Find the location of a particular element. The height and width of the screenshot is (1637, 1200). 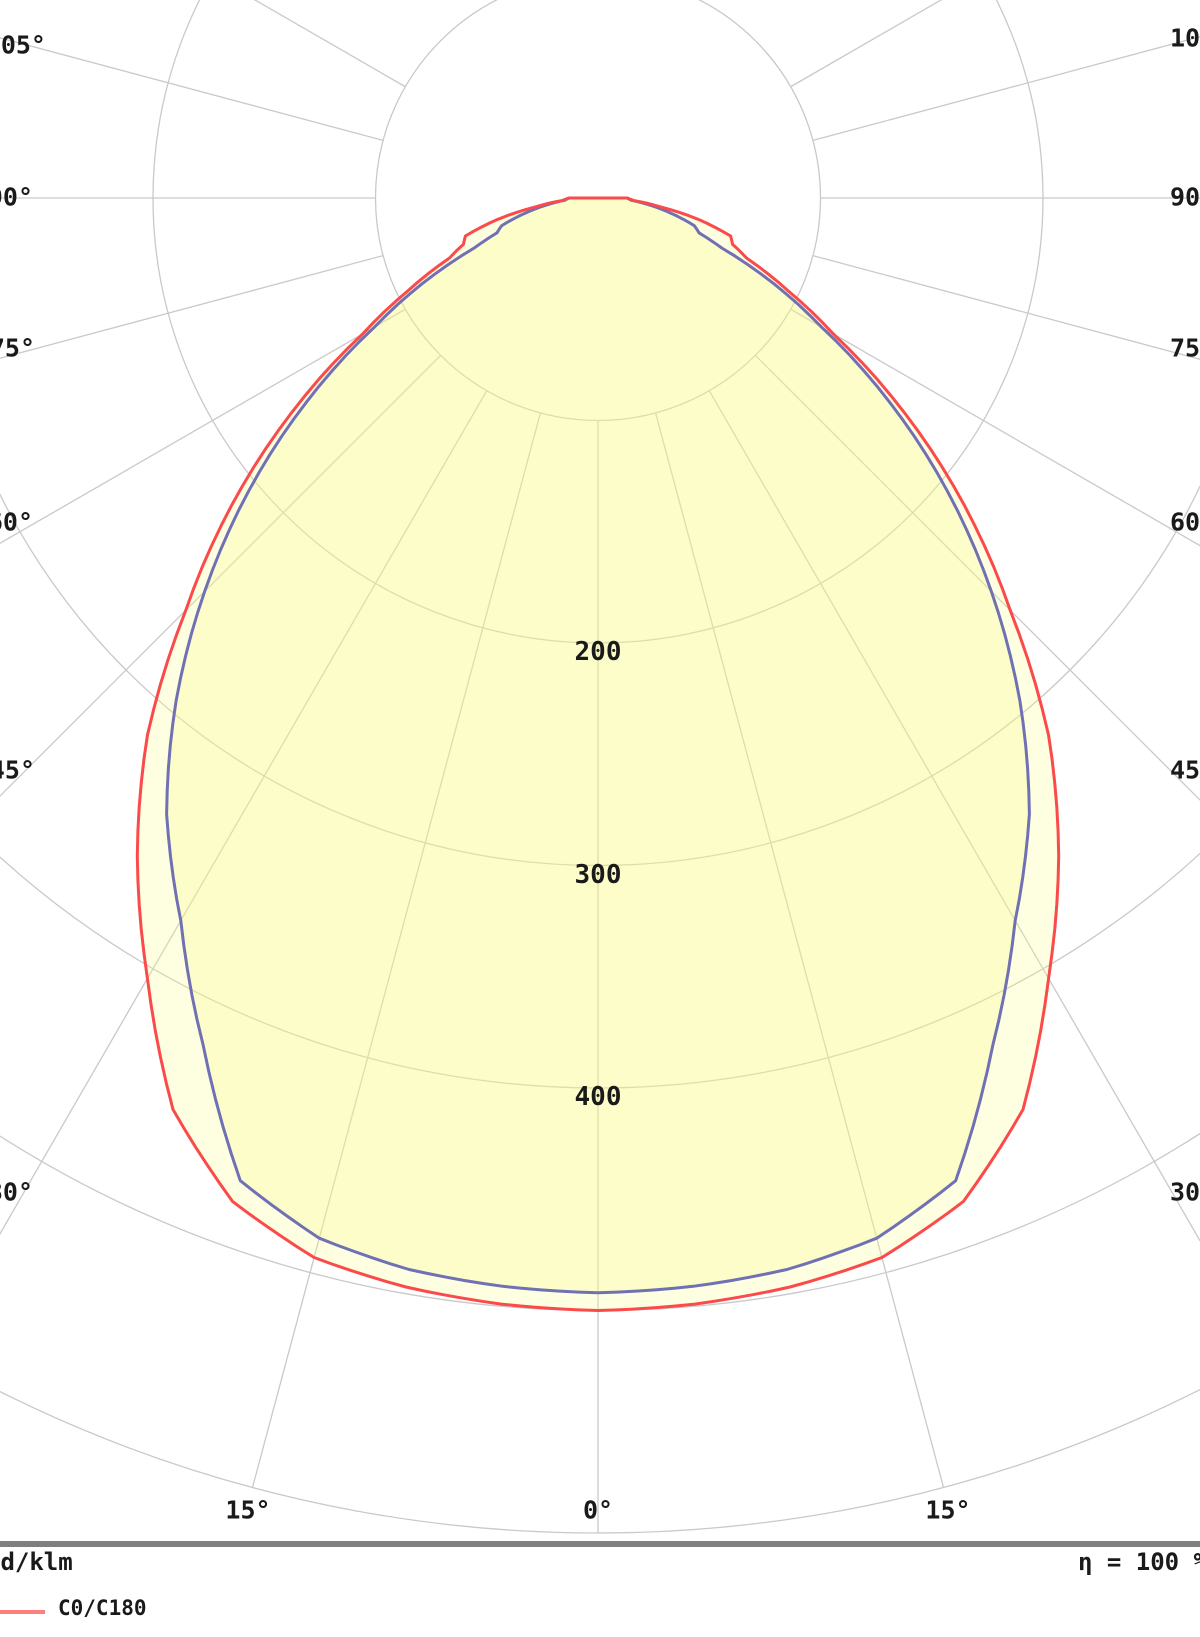

angle-label-left-60°: 60° is located at coordinates (16, 522).